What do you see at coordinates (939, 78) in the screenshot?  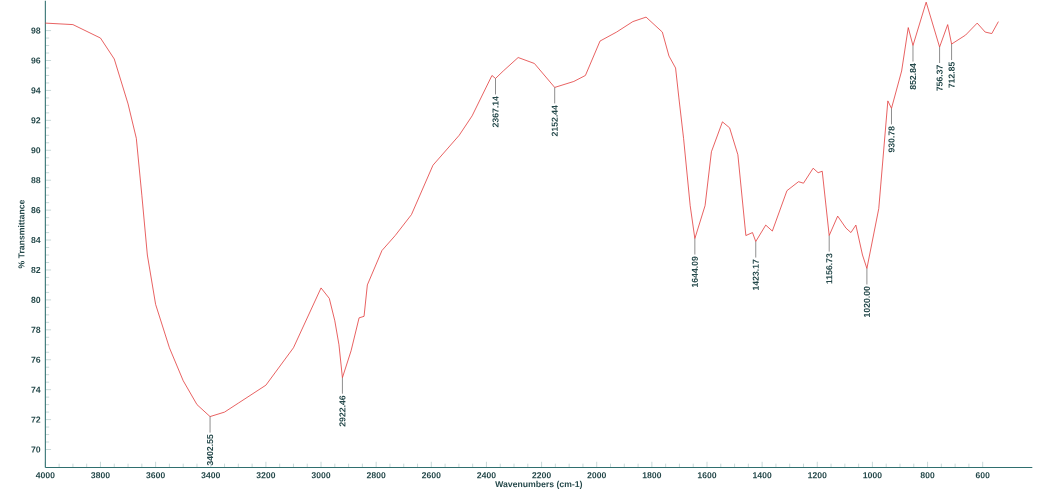 I see `annotation: 756.37` at bounding box center [939, 78].